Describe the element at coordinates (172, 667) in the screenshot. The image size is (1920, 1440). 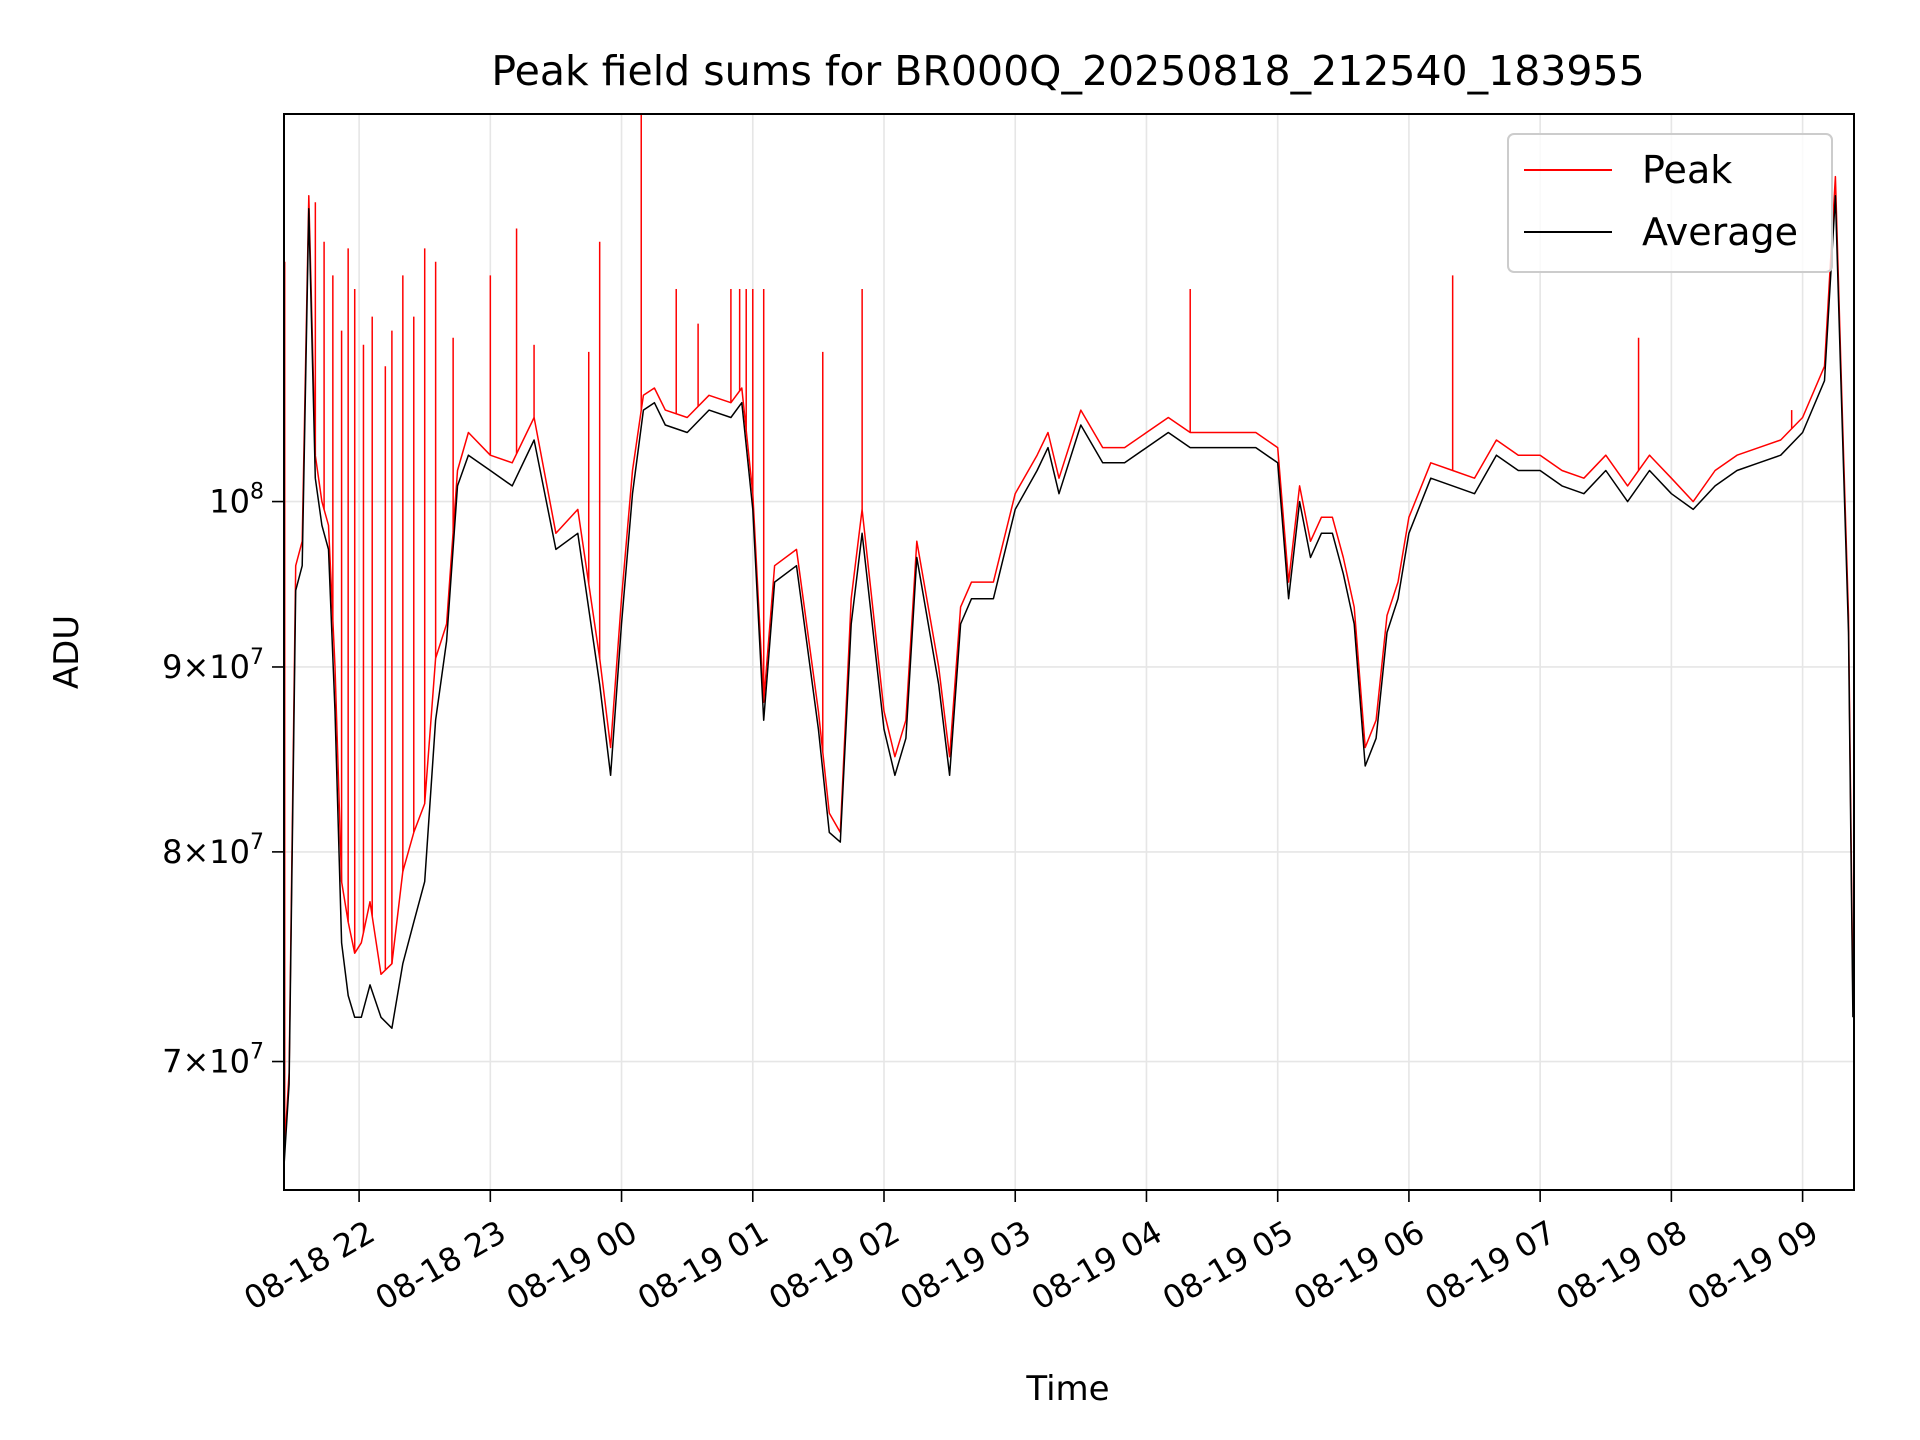
I see `y-tick-mantissa: 9` at that location.